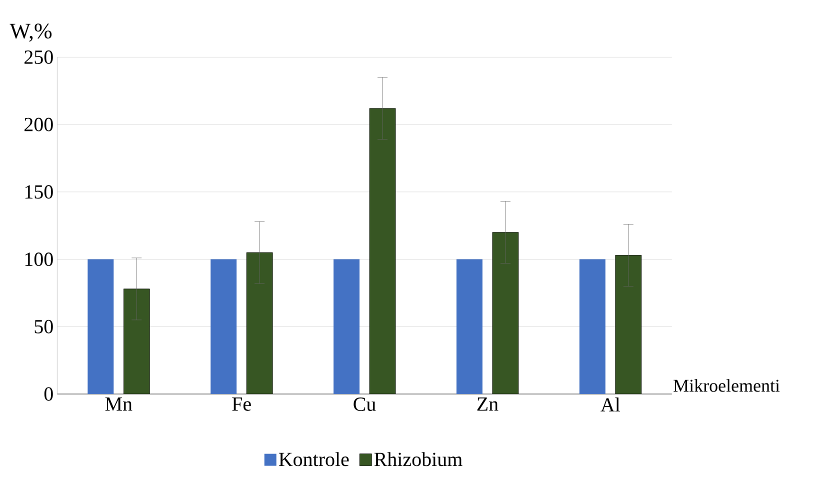  Describe the element at coordinates (31, 33) in the screenshot. I see `y-axis-title: W,%` at that location.